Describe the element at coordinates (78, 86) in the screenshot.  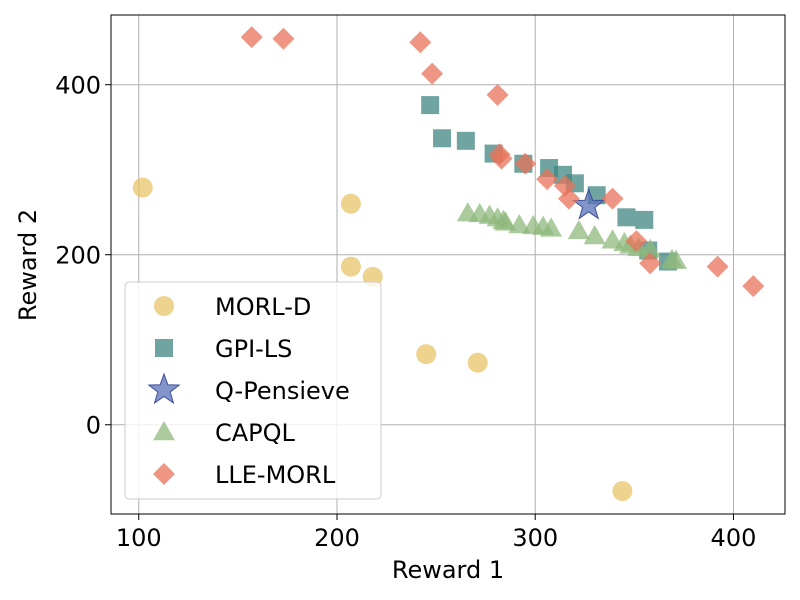
I see `y-tick-label: 400` at that location.